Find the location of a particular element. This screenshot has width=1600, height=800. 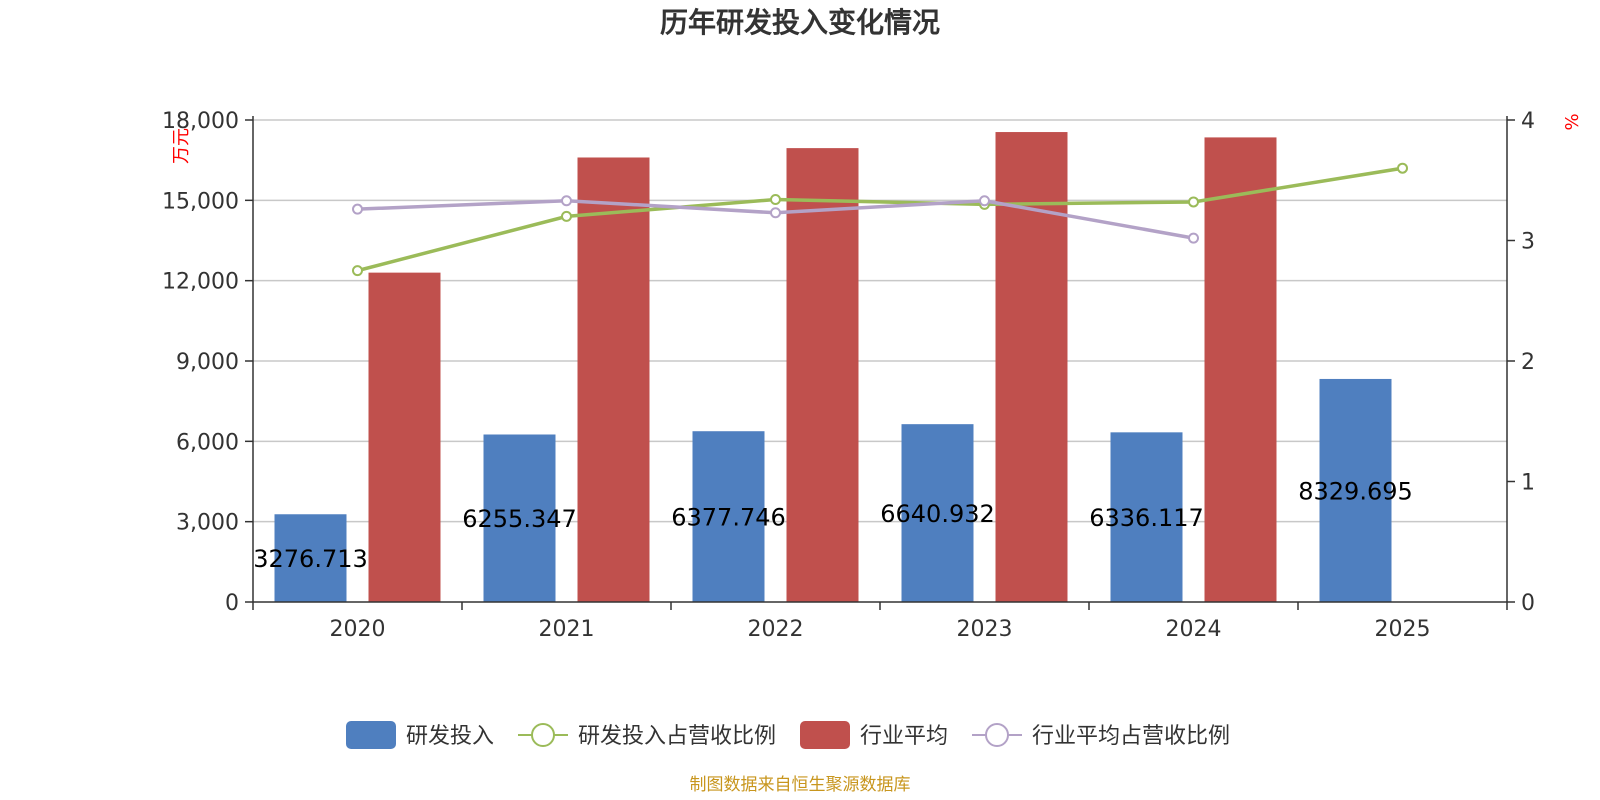

series-lines is located at coordinates (880, 219).